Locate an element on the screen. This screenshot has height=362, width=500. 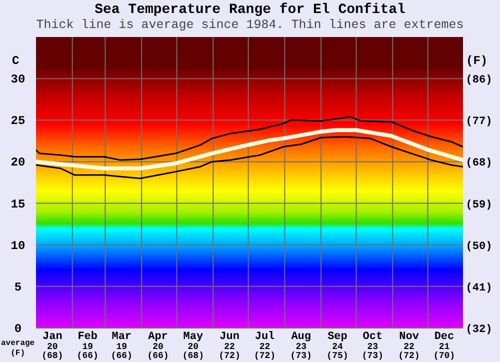
y2-axis-title: (F) is located at coordinates (477, 61).